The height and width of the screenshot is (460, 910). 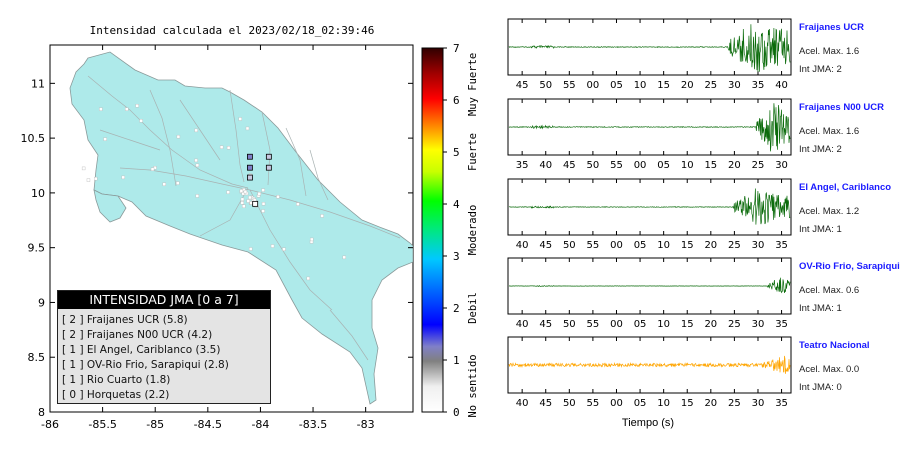 I want to click on legend-entry: [ 1 ] Rio Cuarto (1.8), so click(x=116, y=380).